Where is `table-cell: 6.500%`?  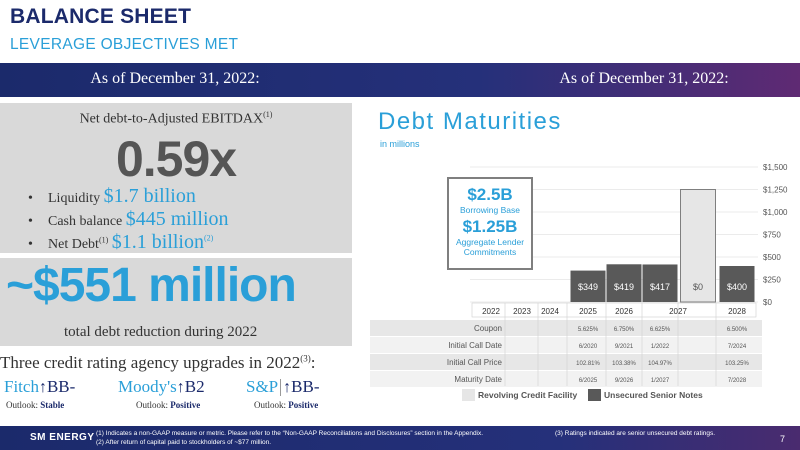 table-cell: 6.500% is located at coordinates (737, 330).